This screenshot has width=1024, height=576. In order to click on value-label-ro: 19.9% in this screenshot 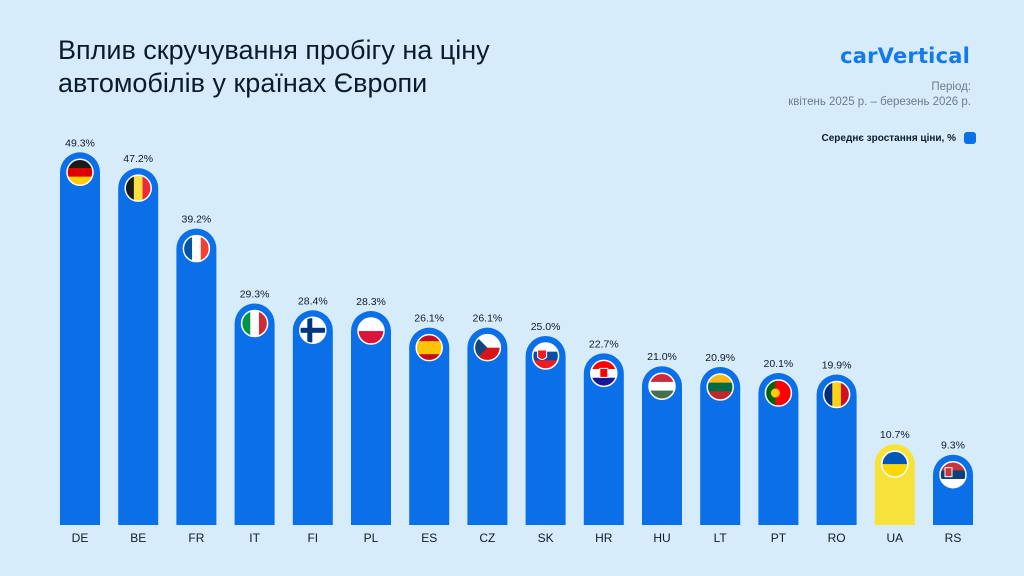, I will do `click(837, 366)`.